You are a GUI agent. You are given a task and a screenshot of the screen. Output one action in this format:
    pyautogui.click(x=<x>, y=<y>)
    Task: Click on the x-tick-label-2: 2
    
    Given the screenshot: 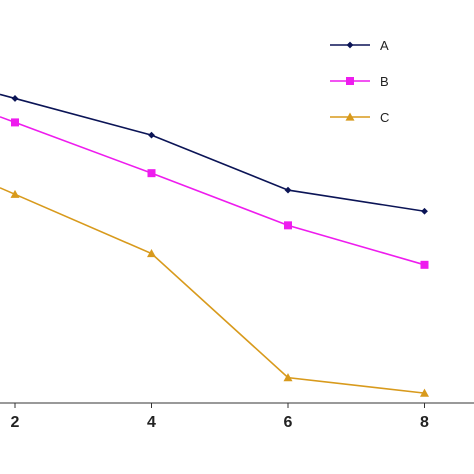 What is the action you would take?
    pyautogui.click(x=15, y=422)
    